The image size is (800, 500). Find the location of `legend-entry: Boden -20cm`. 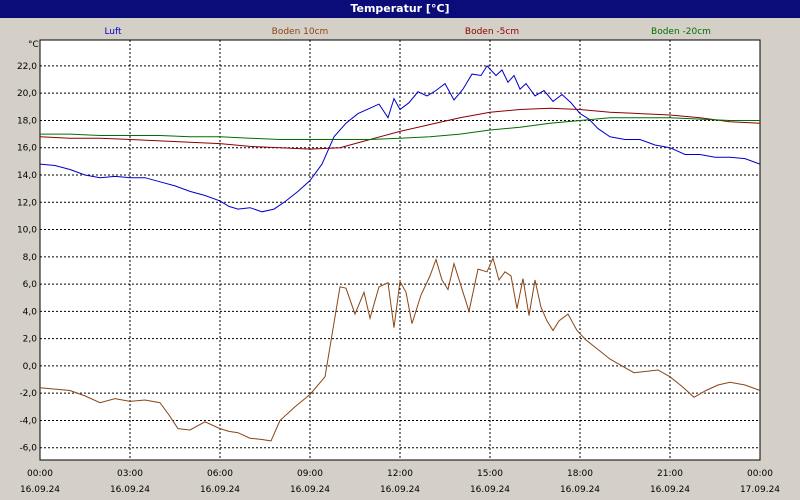

legend-entry: Boden -20cm is located at coordinates (681, 32).